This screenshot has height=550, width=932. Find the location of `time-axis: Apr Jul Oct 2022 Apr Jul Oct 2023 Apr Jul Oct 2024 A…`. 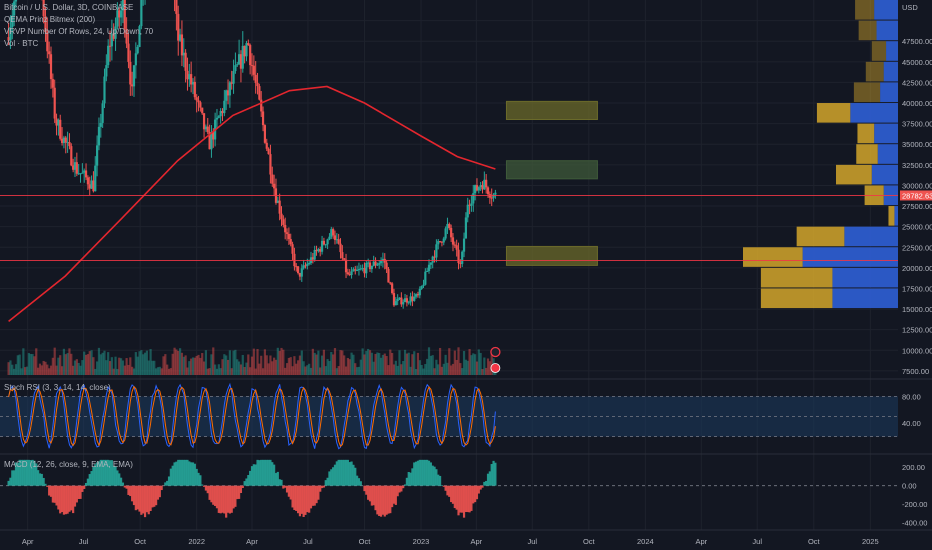

time-axis: Apr Jul Oct 2022 Apr Jul Oct 2023 Apr Jul Oct 2024 A… is located at coordinates (450, 541).